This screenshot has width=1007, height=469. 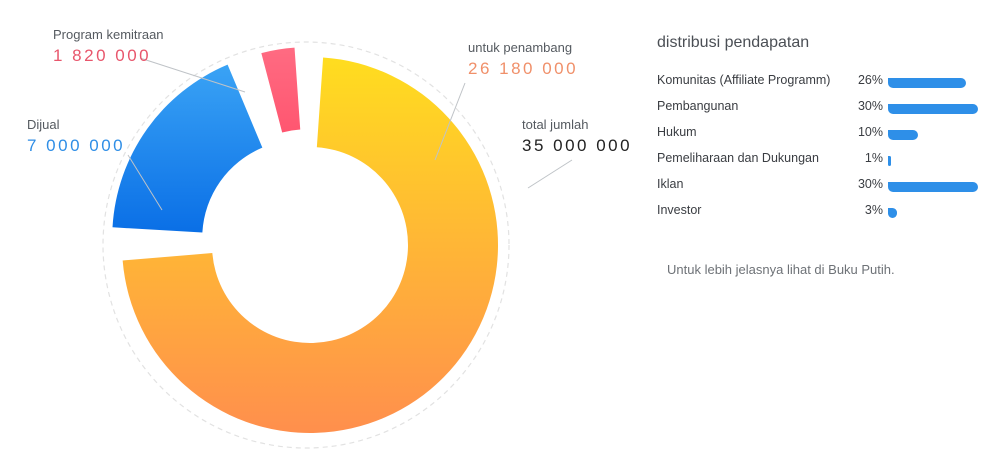 I want to click on row-label: Pemeliharaan dan Dukungan, so click(x=738, y=158).